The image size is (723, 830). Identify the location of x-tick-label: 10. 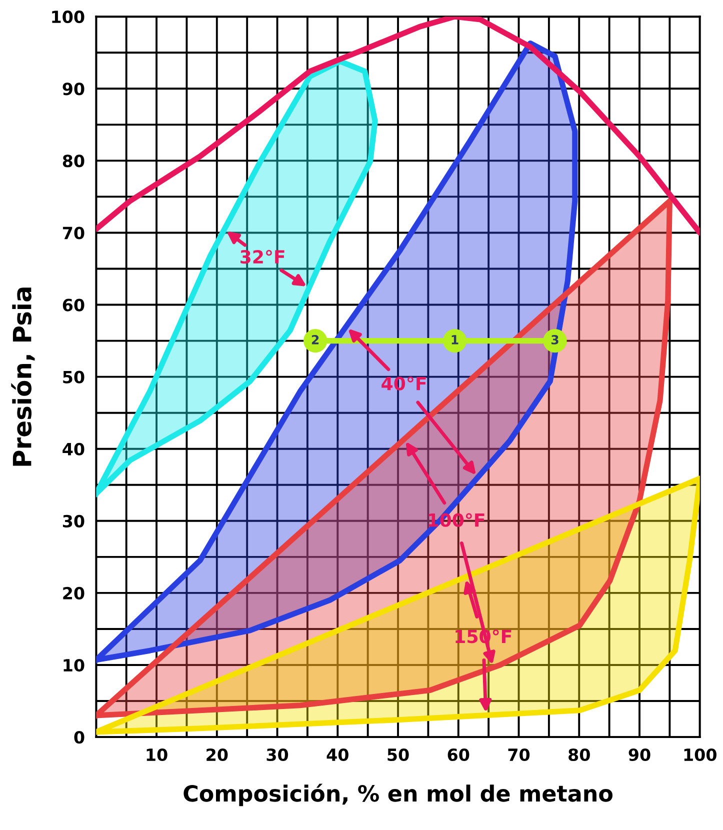
(157, 755).